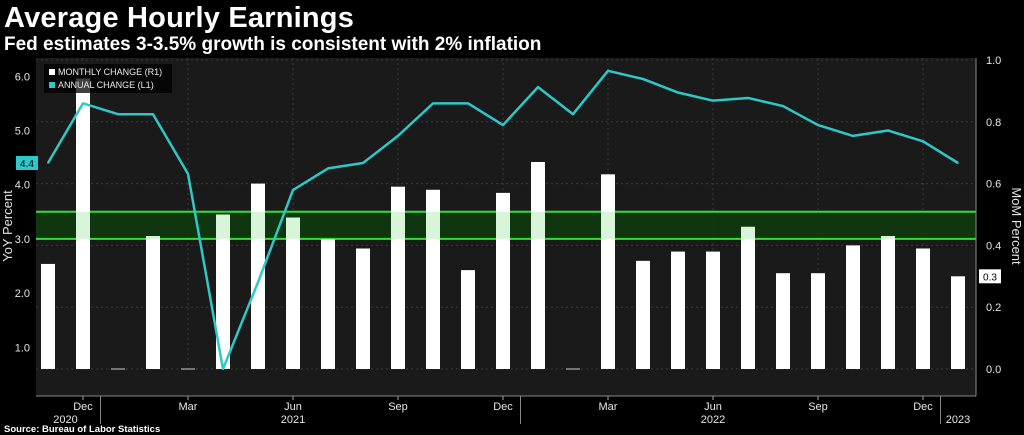 The image size is (1024, 435). What do you see at coordinates (958, 420) in the screenshot?
I see `year-label: 2023` at bounding box center [958, 420].